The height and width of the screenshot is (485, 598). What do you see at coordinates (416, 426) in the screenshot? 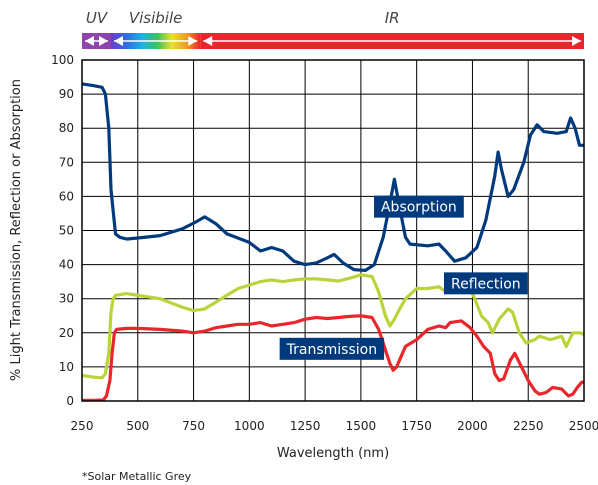
I see `x-tick-label: 1750` at bounding box center [416, 426].